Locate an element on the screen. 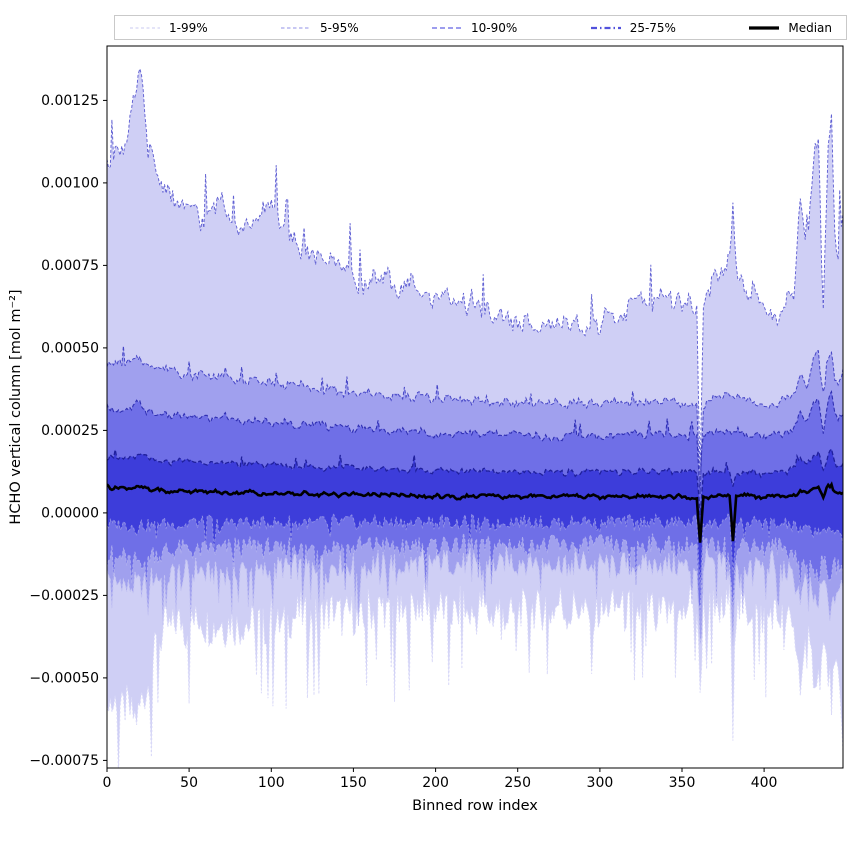  y-tick-label: −0.00025 is located at coordinates (64, 596).